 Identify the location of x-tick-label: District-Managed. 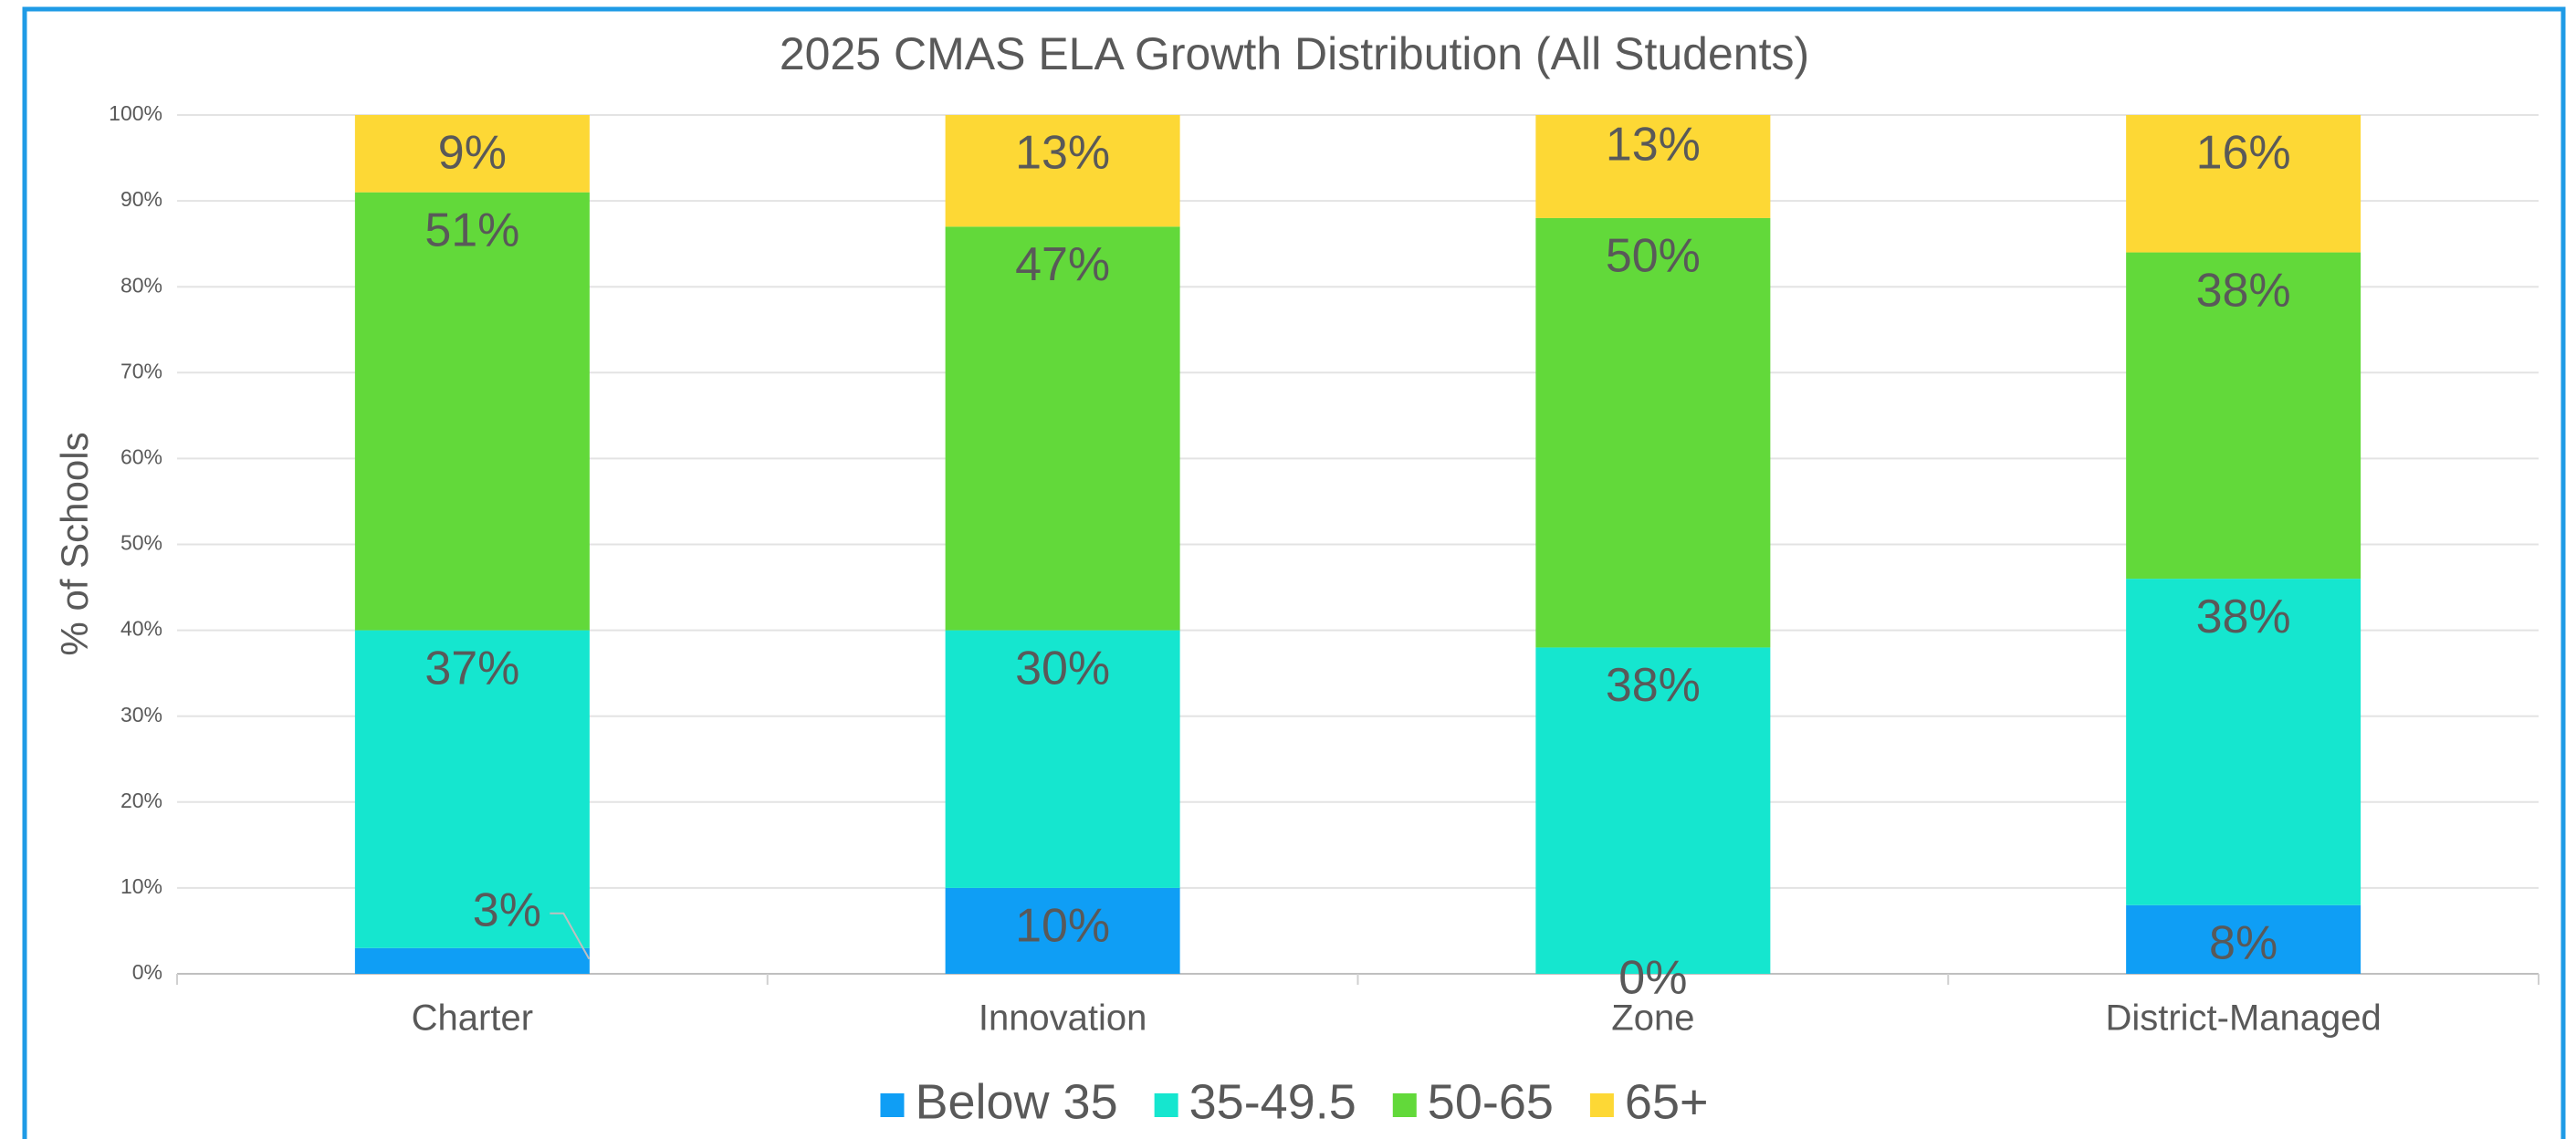
(2243, 1018).